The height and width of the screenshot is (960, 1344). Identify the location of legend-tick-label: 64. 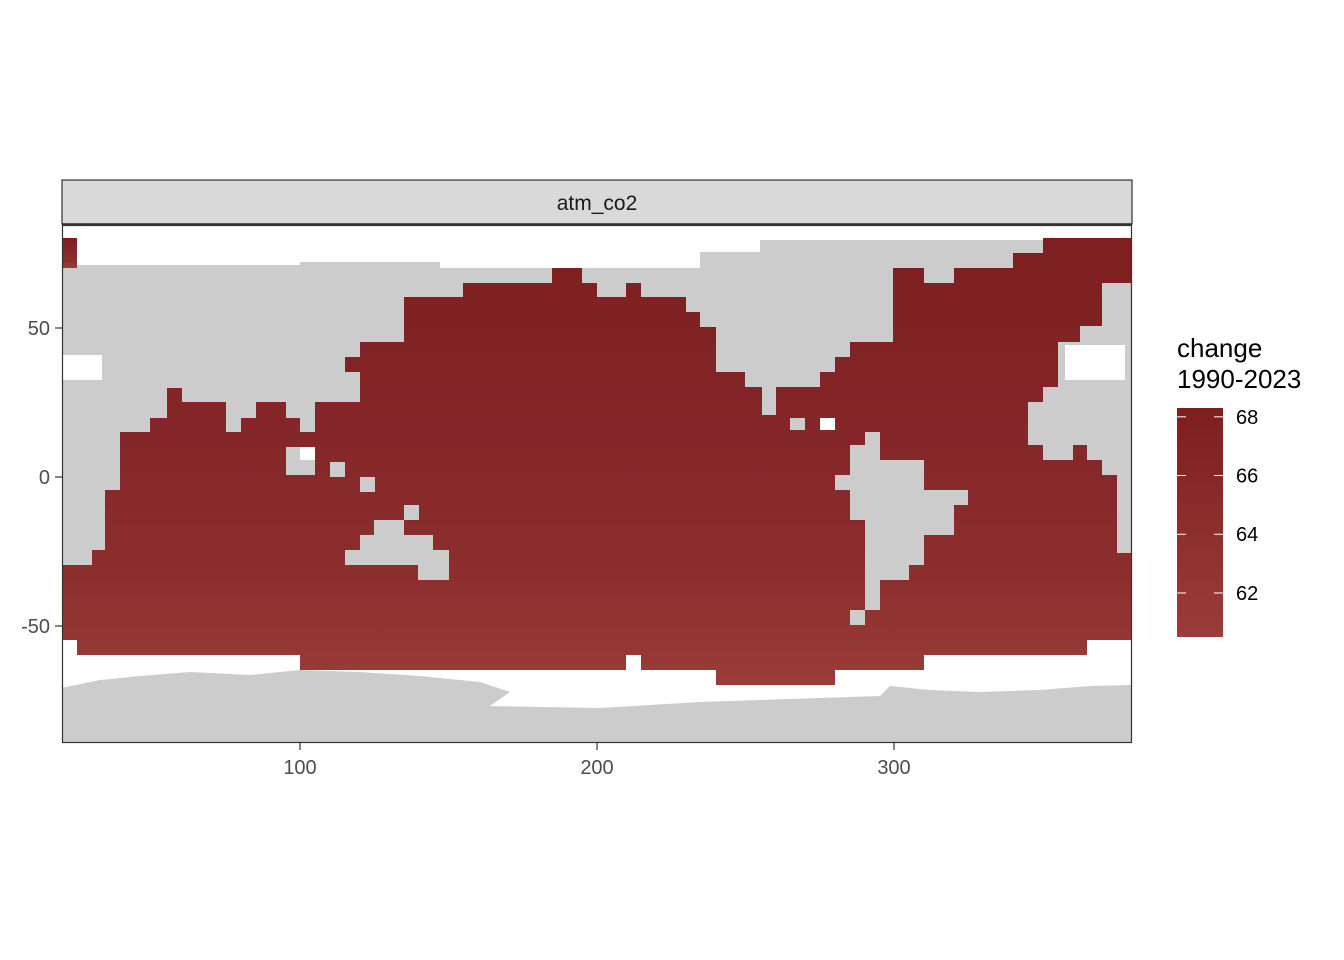
(1247, 535).